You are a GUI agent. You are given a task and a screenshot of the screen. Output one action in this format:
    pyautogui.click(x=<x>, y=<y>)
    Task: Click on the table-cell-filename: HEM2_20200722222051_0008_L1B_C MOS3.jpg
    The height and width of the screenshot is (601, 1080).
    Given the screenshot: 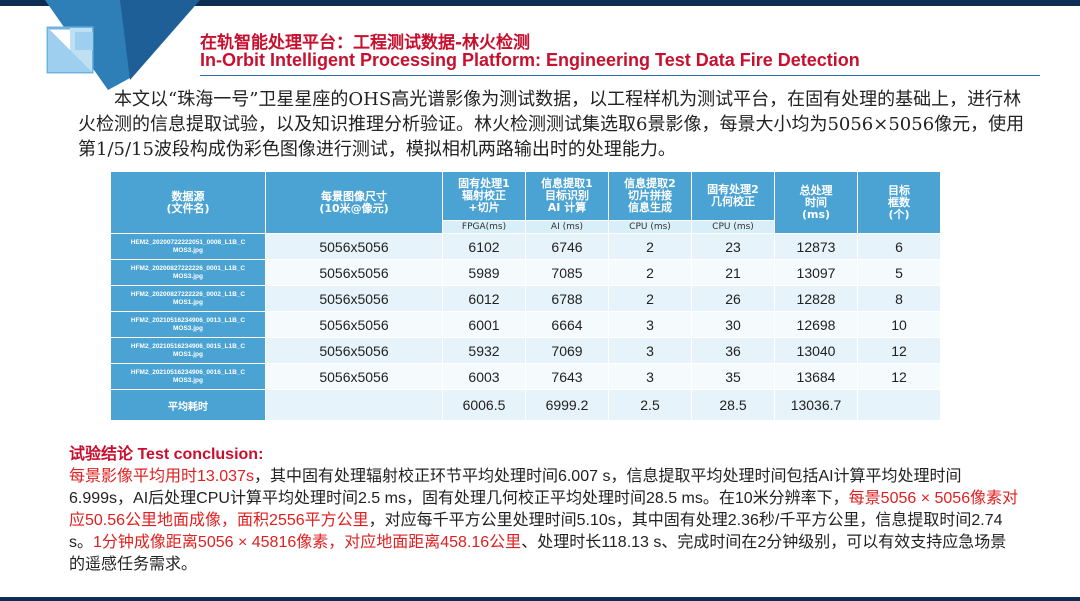 What is the action you would take?
    pyautogui.click(x=188, y=246)
    